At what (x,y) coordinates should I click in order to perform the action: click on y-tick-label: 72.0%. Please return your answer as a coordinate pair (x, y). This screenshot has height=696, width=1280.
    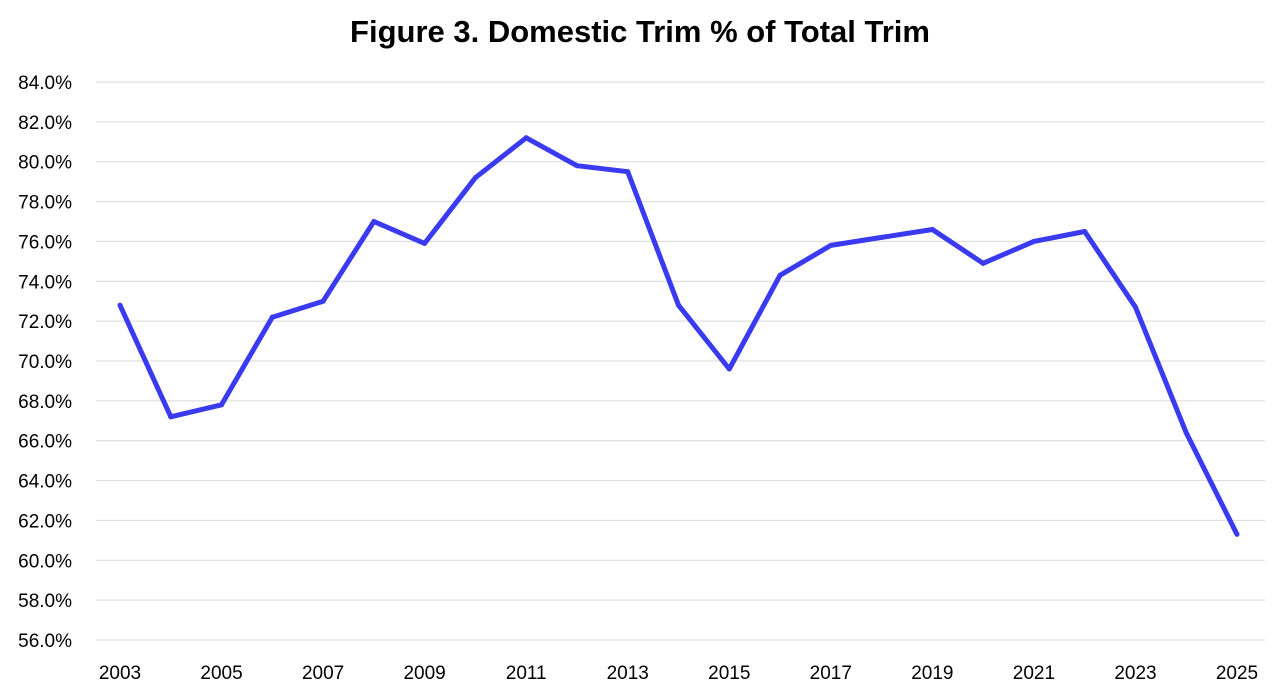
    Looking at the image, I should click on (45, 322).